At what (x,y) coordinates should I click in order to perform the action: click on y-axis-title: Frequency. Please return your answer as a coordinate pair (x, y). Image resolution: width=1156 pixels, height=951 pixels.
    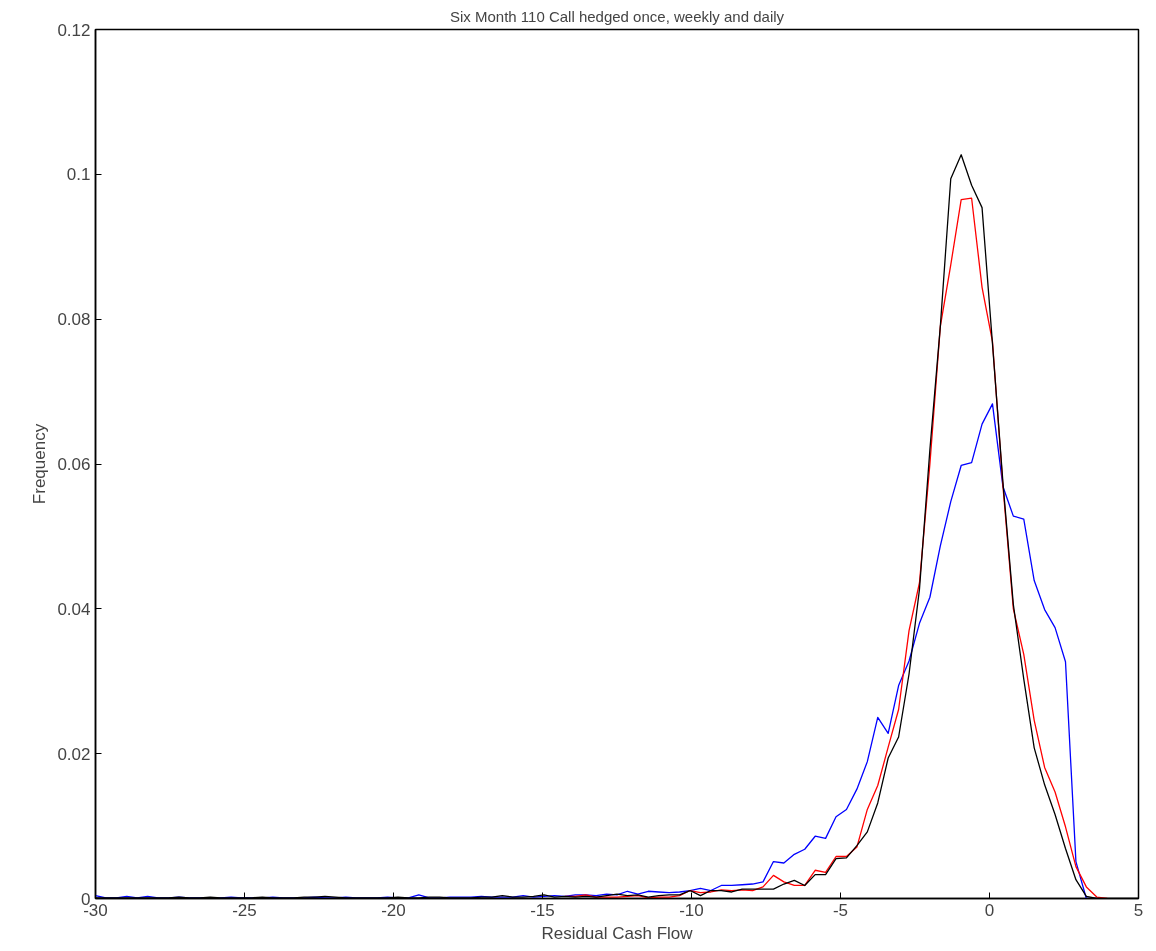
    Looking at the image, I should click on (40, 464).